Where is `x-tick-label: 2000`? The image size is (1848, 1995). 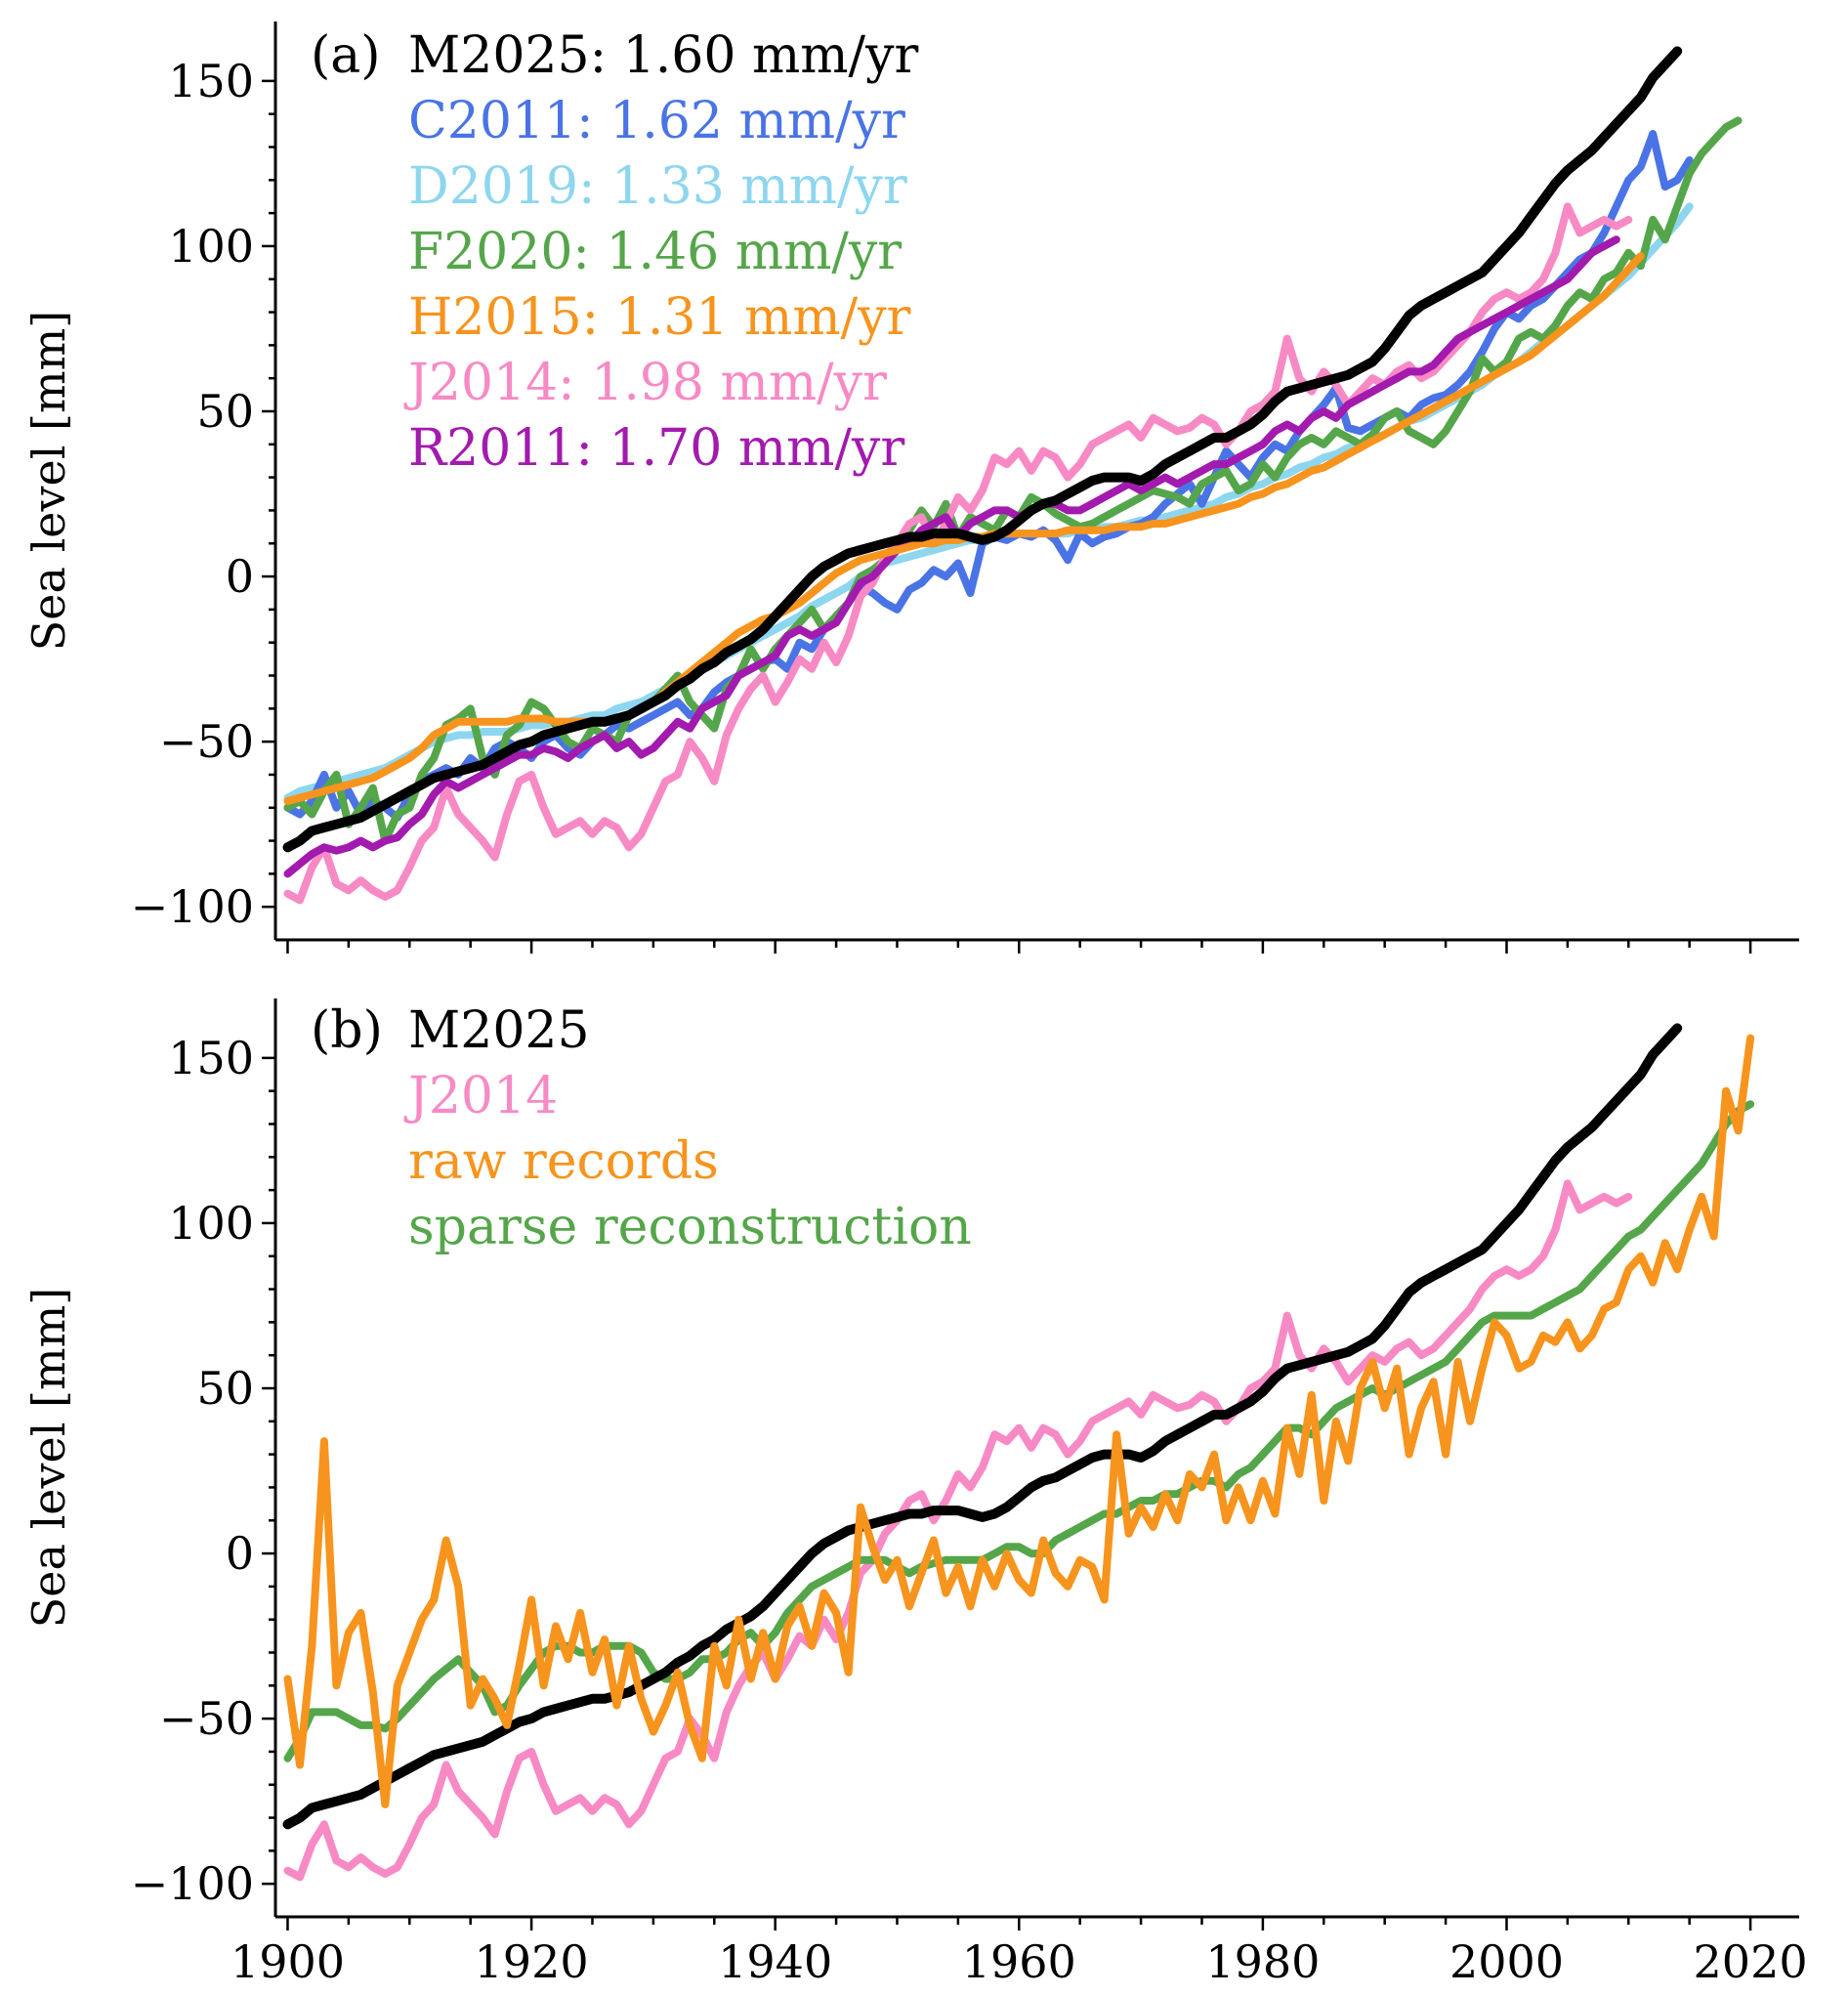 x-tick-label: 2000 is located at coordinates (1506, 1961).